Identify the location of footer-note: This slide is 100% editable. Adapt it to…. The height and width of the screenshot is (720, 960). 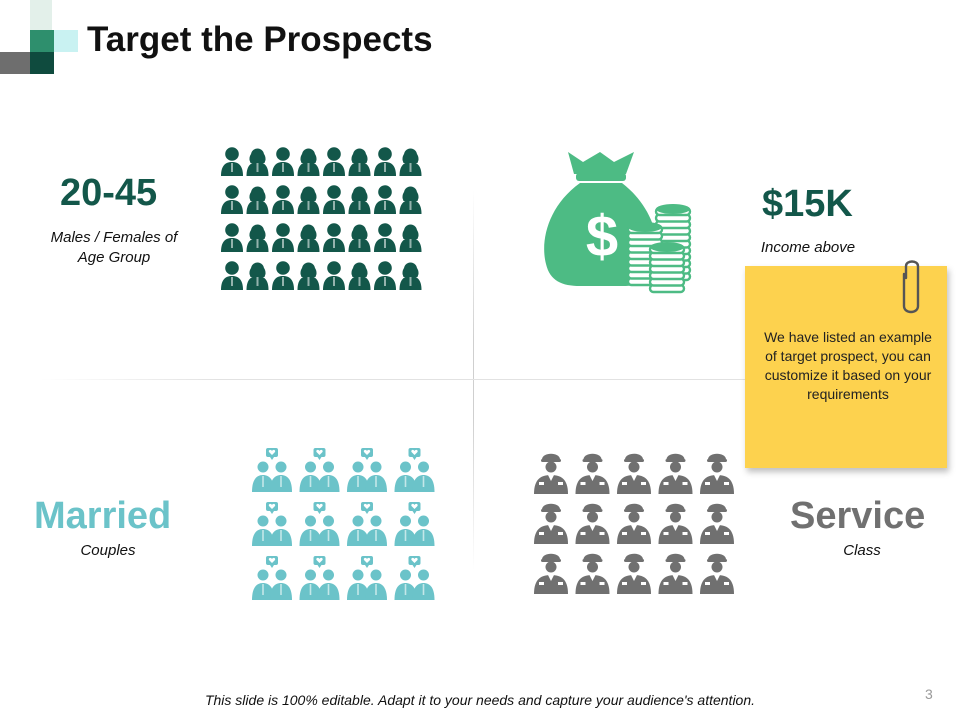
(480, 700).